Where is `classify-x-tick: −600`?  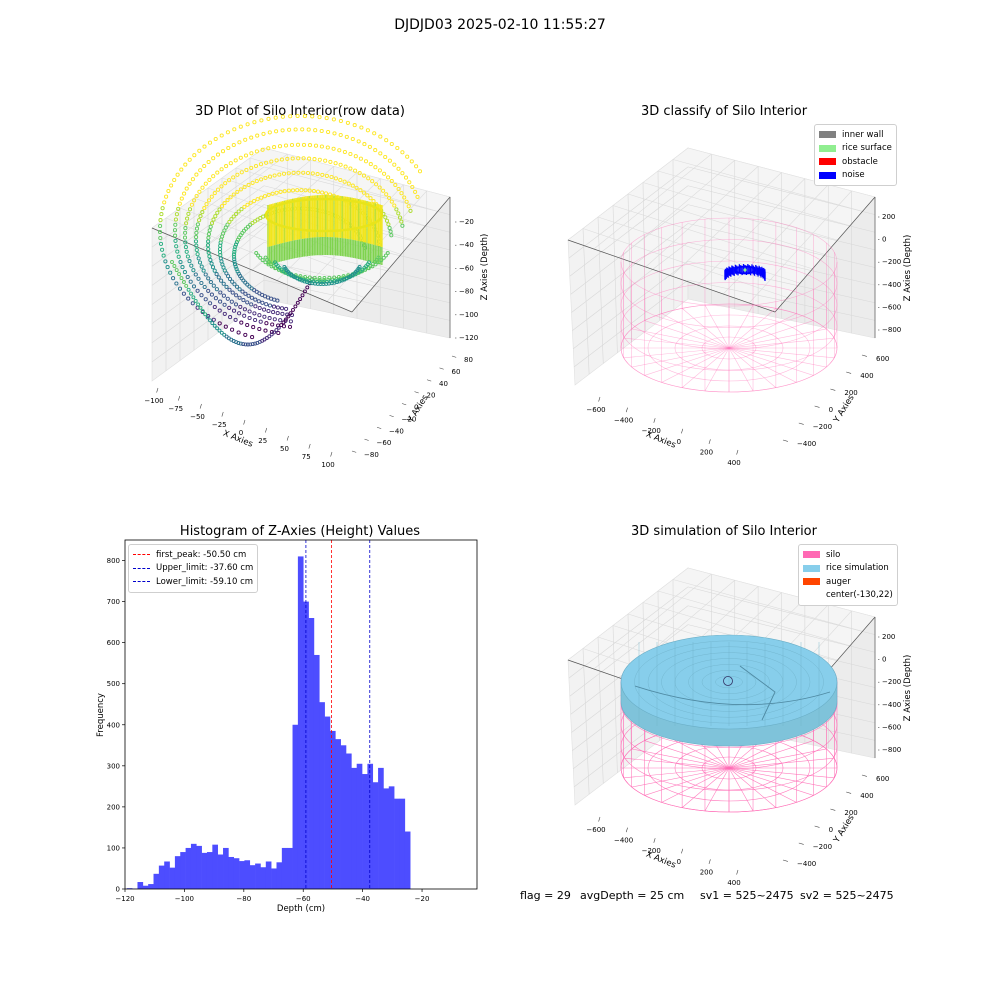
classify-x-tick: −600 is located at coordinates (595, 410).